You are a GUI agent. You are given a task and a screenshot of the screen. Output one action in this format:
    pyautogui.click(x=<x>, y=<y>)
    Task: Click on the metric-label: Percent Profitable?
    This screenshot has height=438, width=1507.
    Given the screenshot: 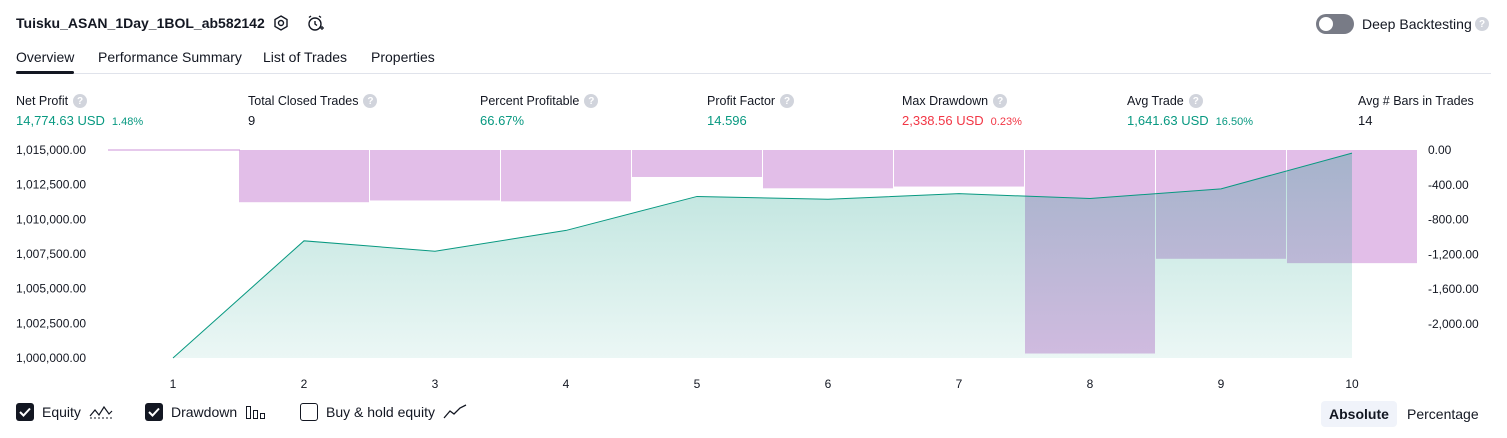 What is the action you would take?
    pyautogui.click(x=539, y=101)
    